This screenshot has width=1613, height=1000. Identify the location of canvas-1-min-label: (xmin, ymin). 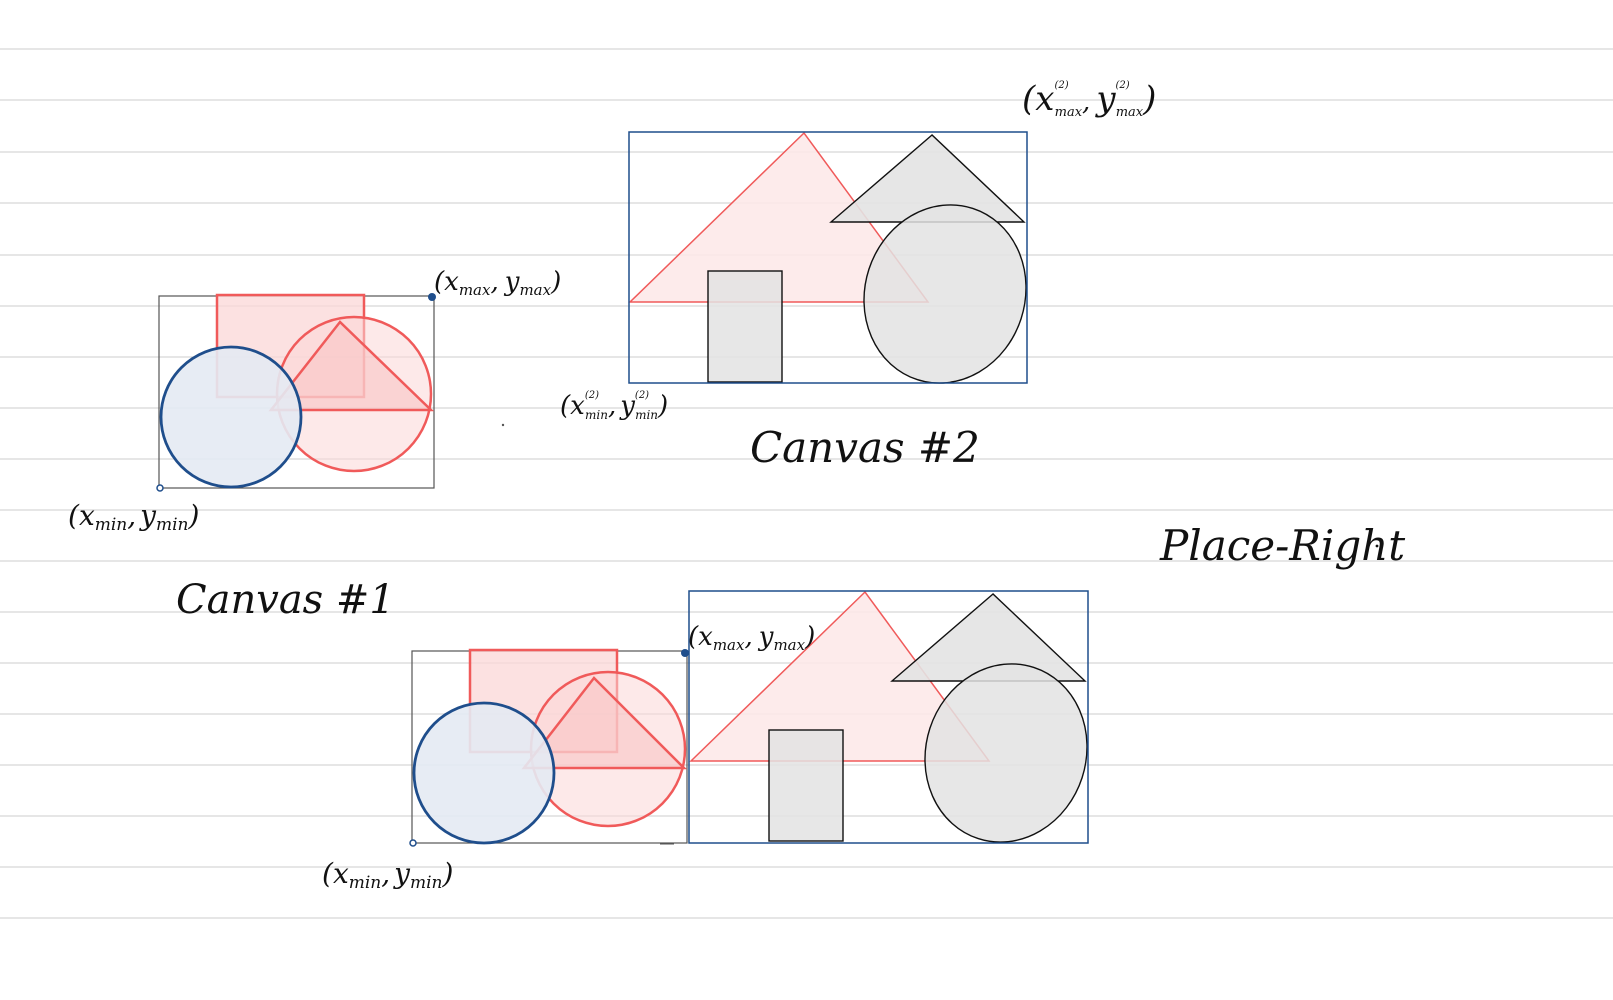
(133, 517).